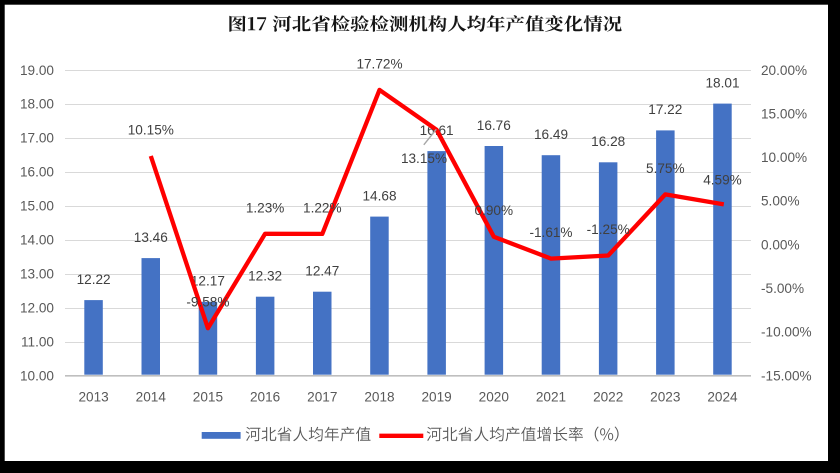  Describe the element at coordinates (786, 375) in the screenshot. I see `svg-text: -15.00%` at that location.